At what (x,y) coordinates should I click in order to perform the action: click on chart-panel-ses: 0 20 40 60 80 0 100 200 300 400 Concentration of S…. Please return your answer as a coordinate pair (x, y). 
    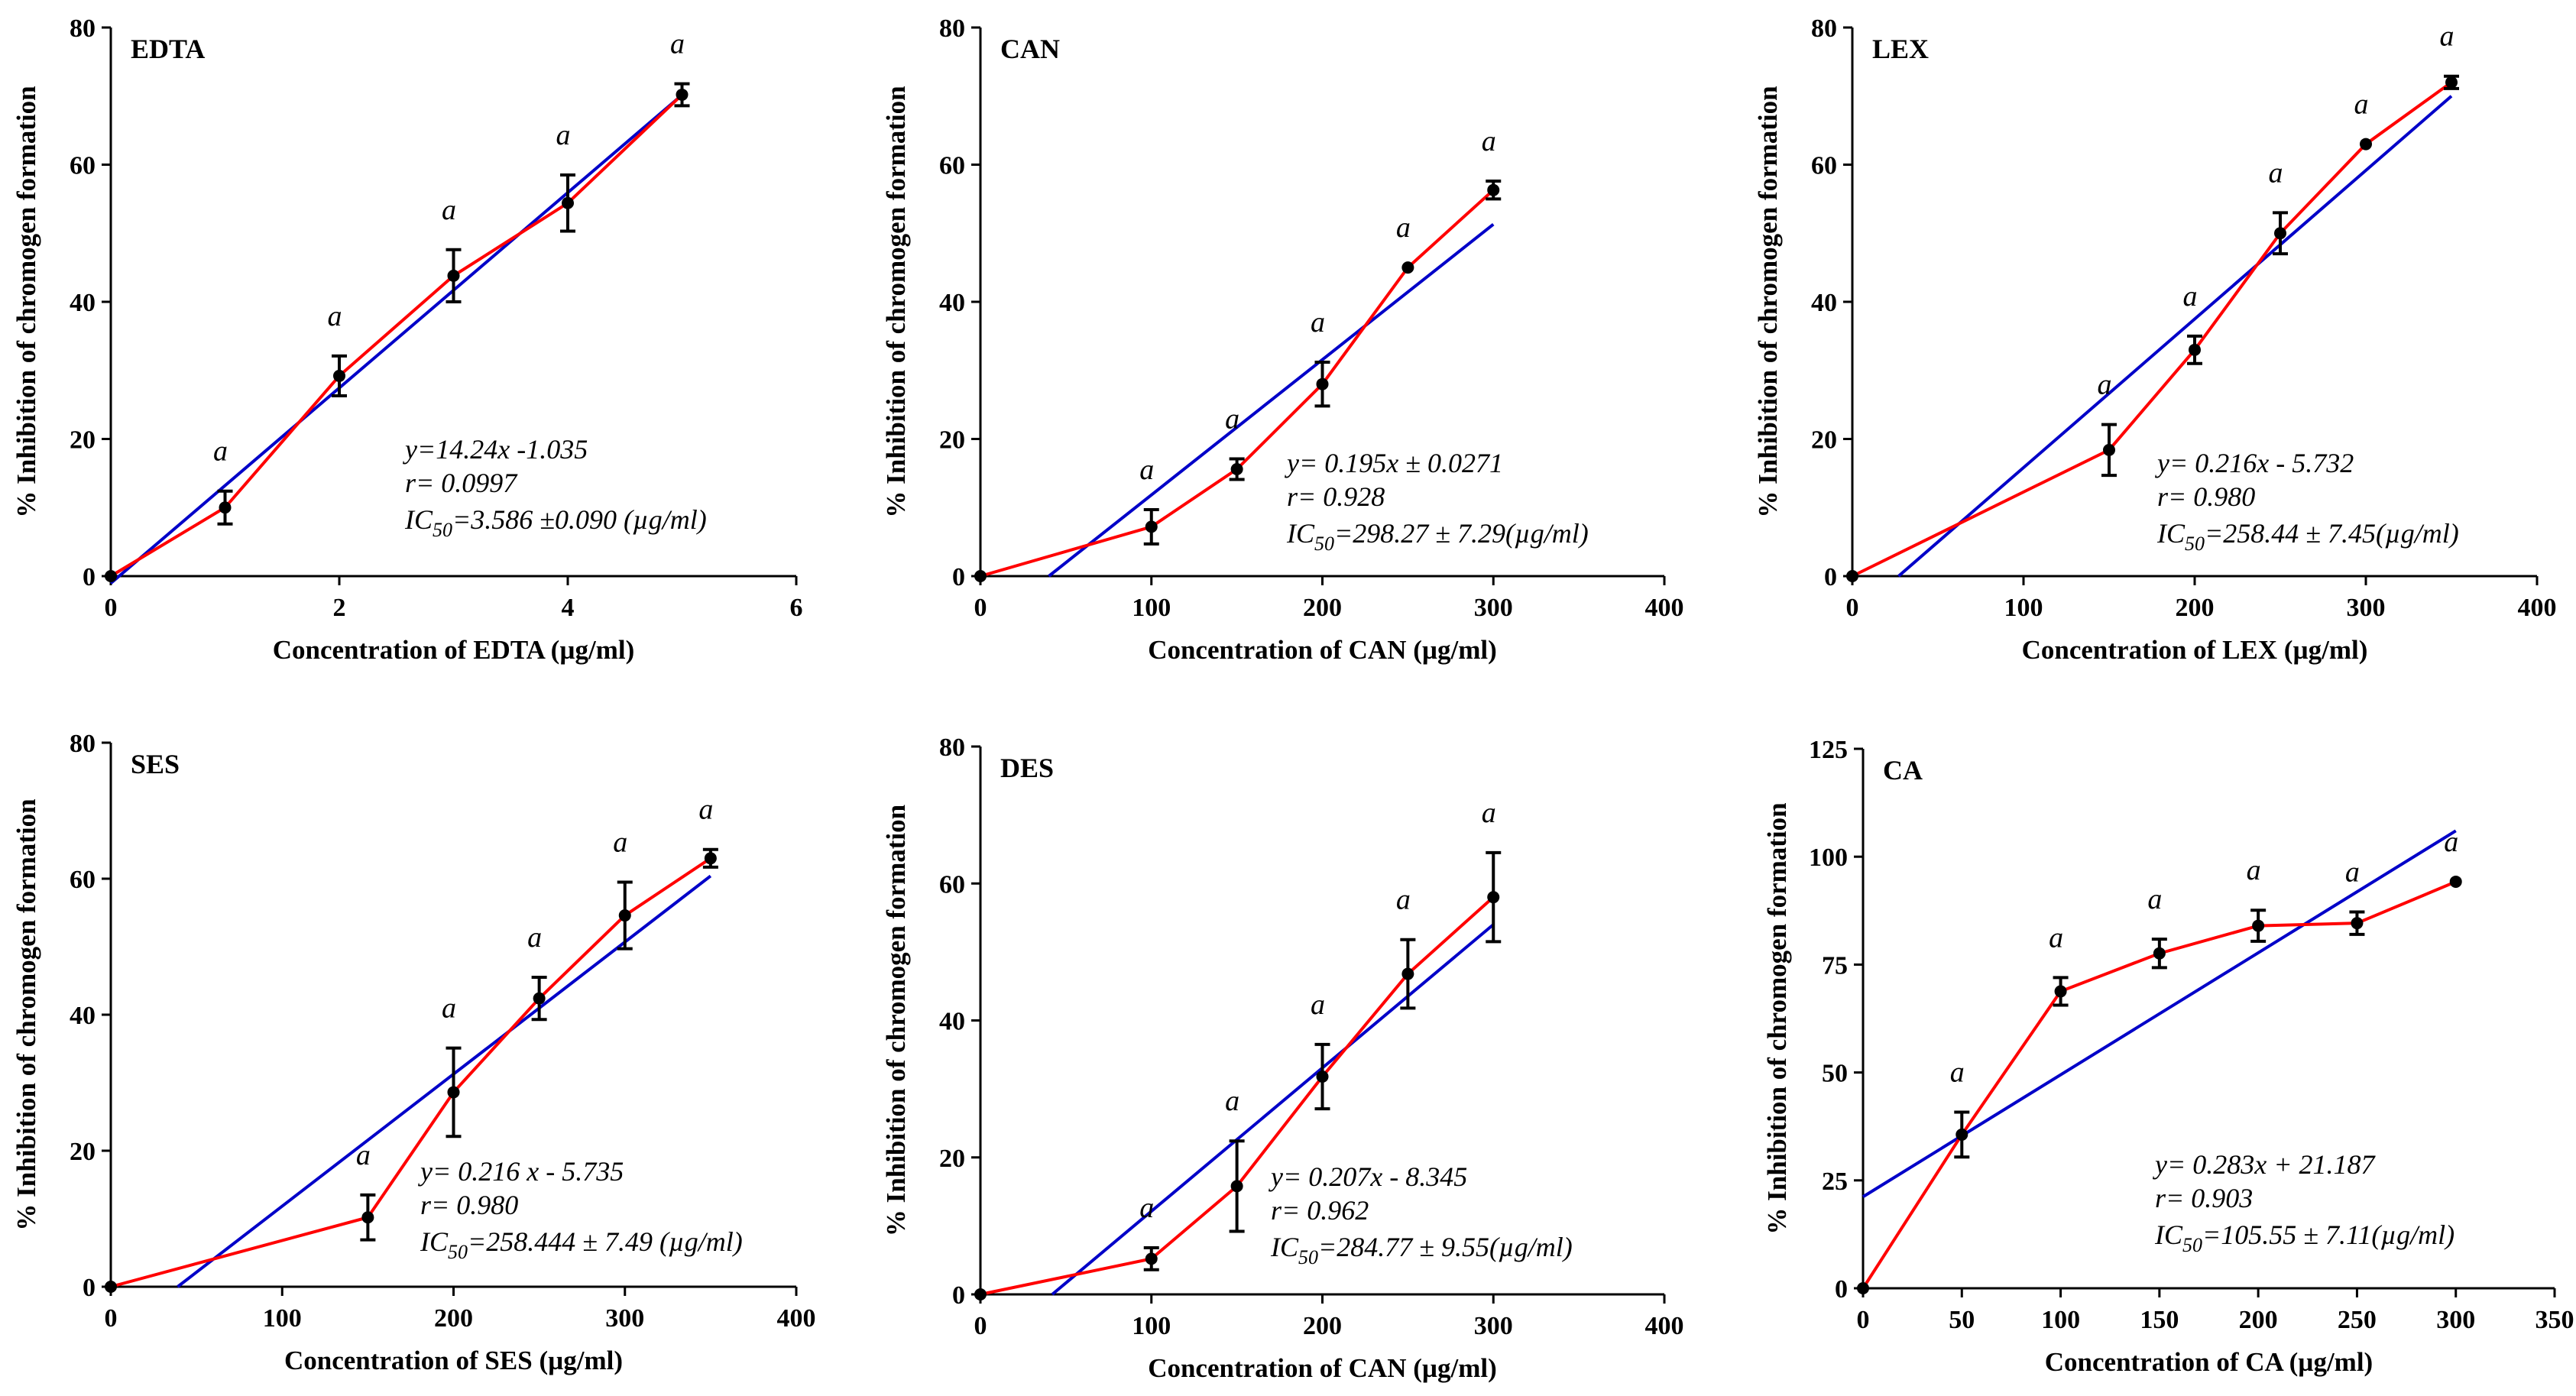
    Looking at the image, I should click on (413, 1052).